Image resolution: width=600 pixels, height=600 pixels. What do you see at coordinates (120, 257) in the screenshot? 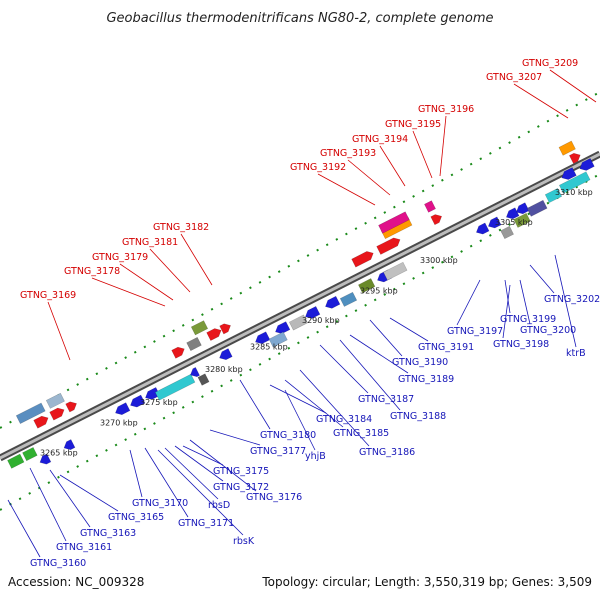
I see `gene-label-gtng_3179: GTNG_3179` at bounding box center [120, 257].